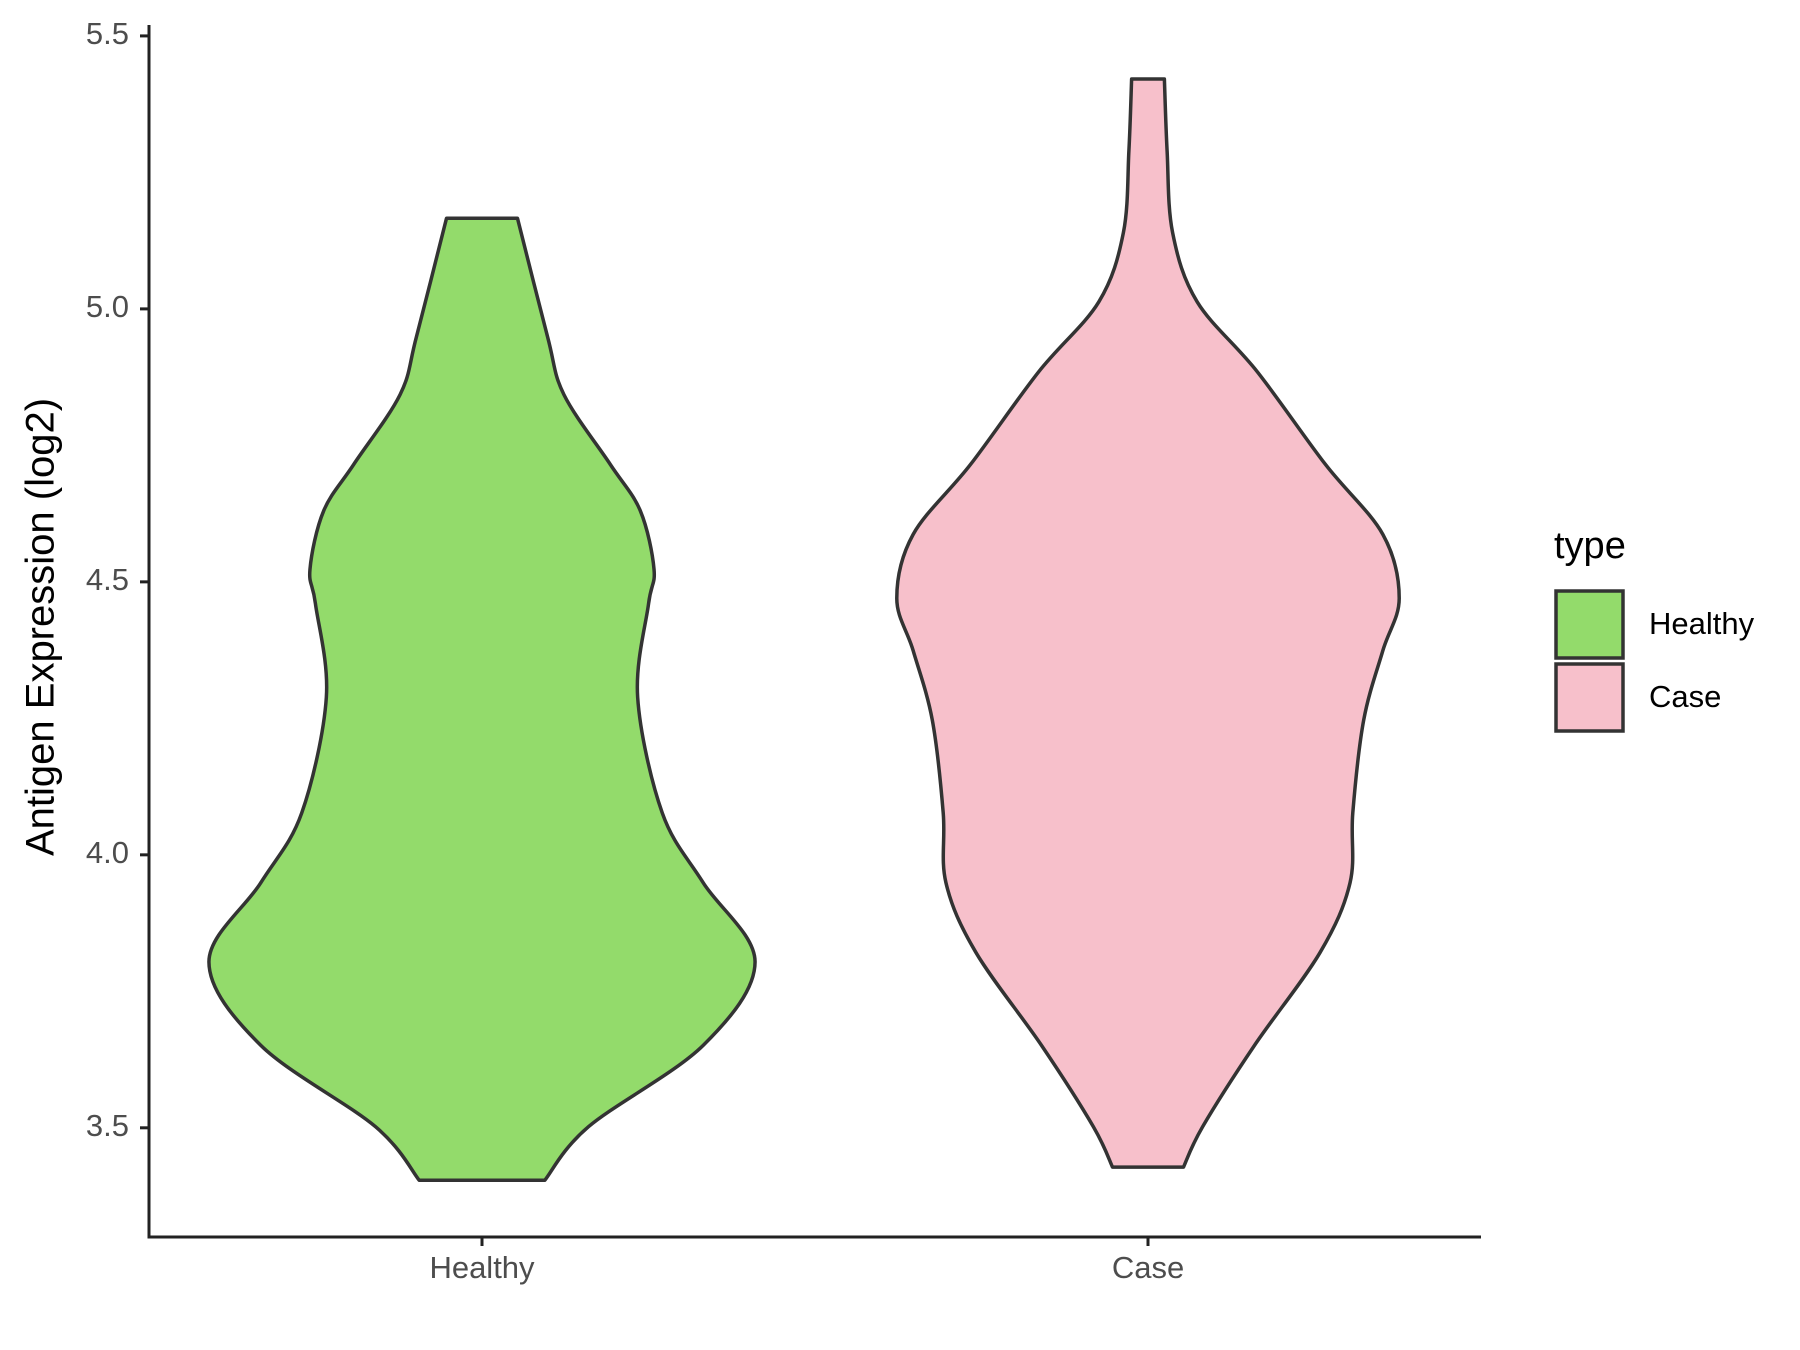  I want to click on y-tick-label: 4.5, so click(107, 579).